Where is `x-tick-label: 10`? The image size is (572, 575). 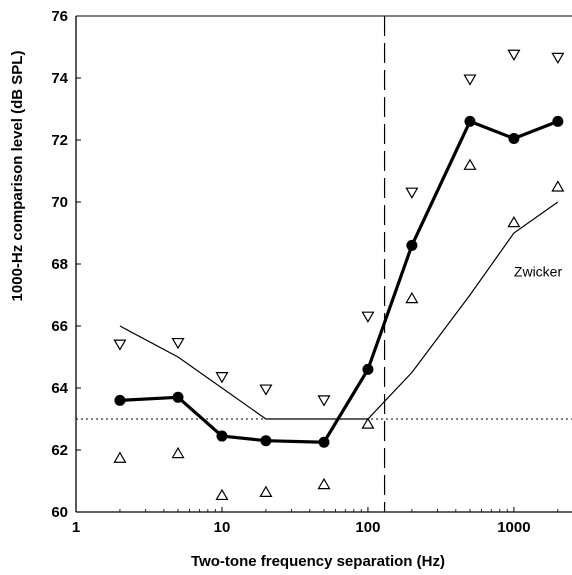
x-tick-label: 10 is located at coordinates (222, 527).